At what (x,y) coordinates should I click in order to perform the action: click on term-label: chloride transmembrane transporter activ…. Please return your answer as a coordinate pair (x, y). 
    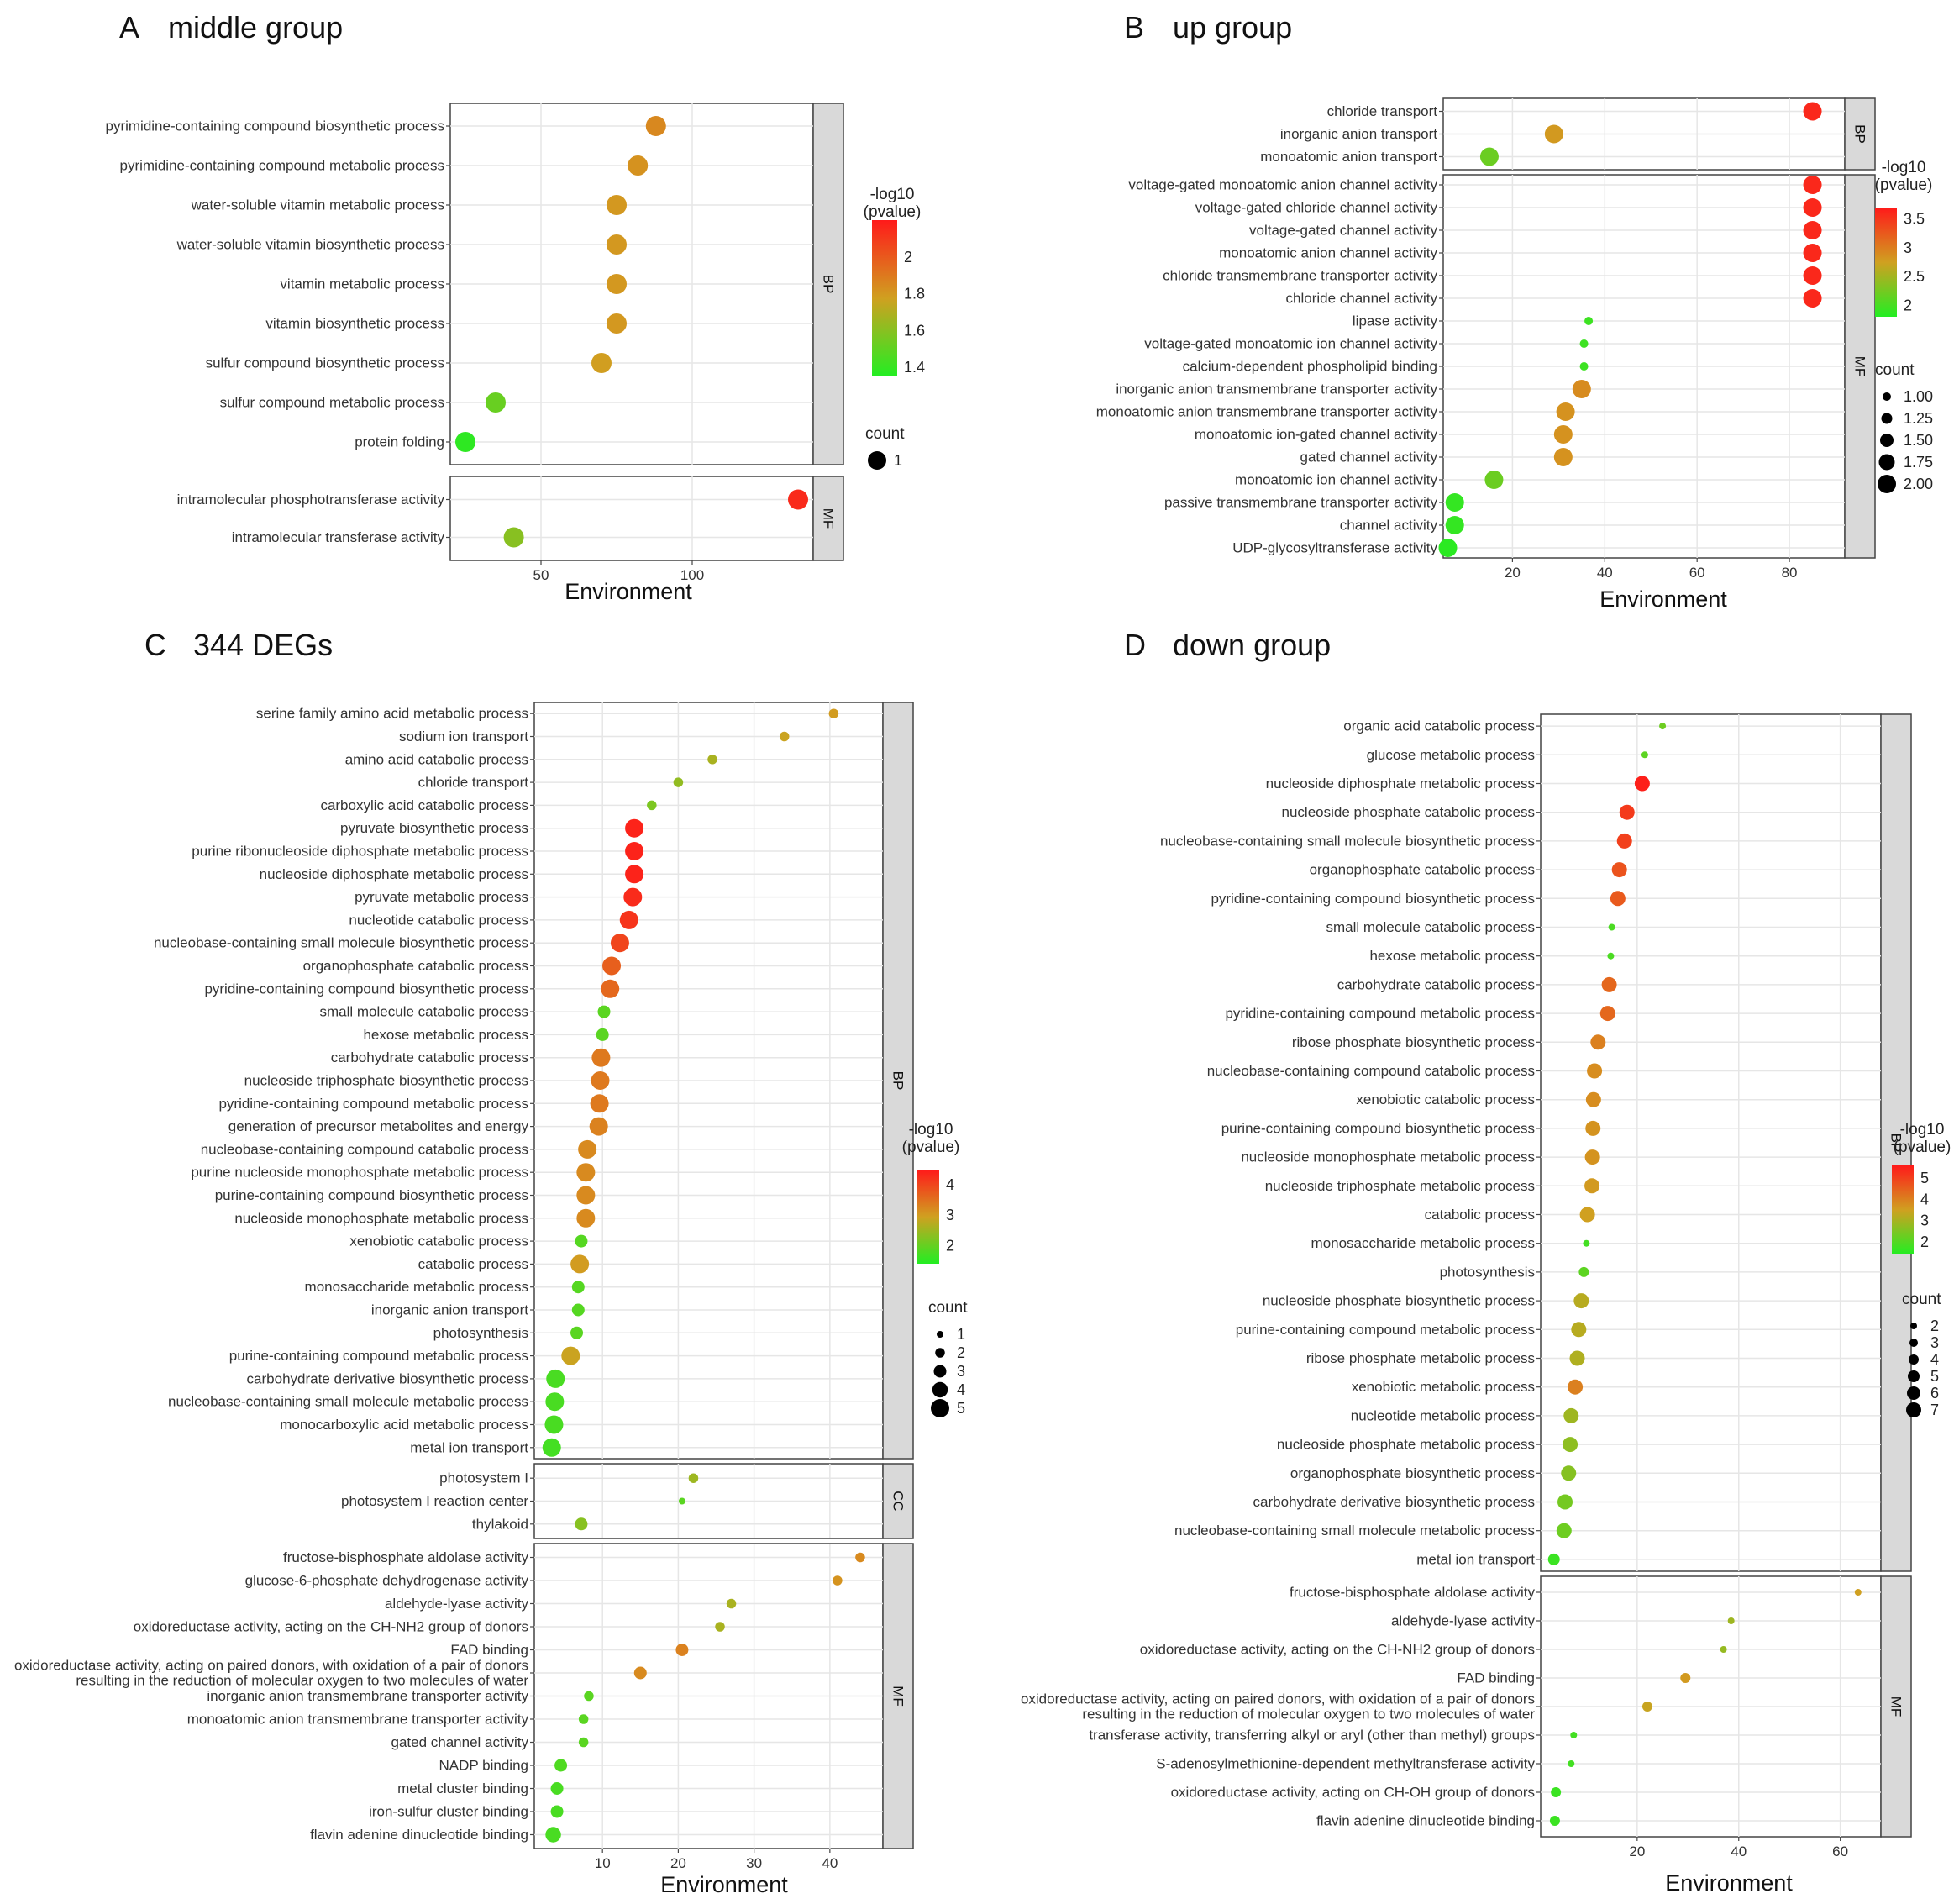
    Looking at the image, I should click on (1300, 276).